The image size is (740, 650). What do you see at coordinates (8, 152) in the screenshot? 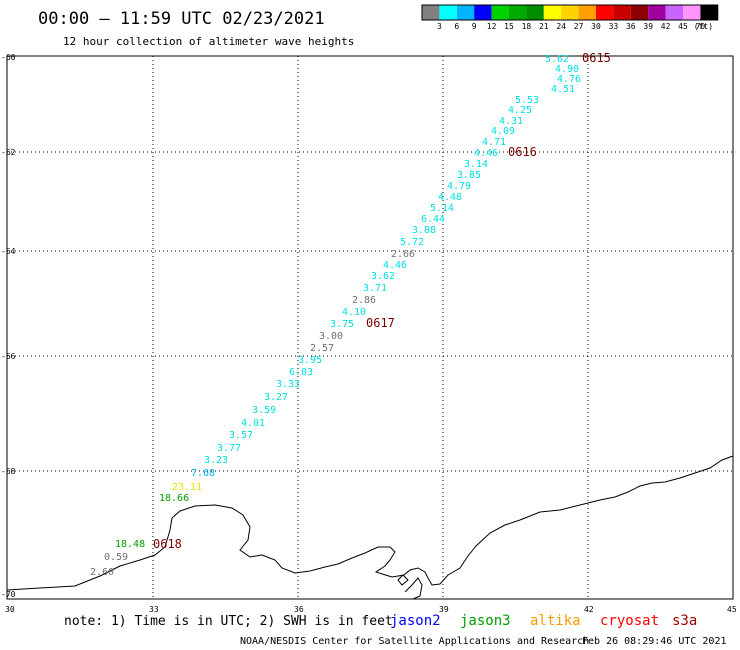
I see `lat-tick-label: -62` at bounding box center [8, 152].